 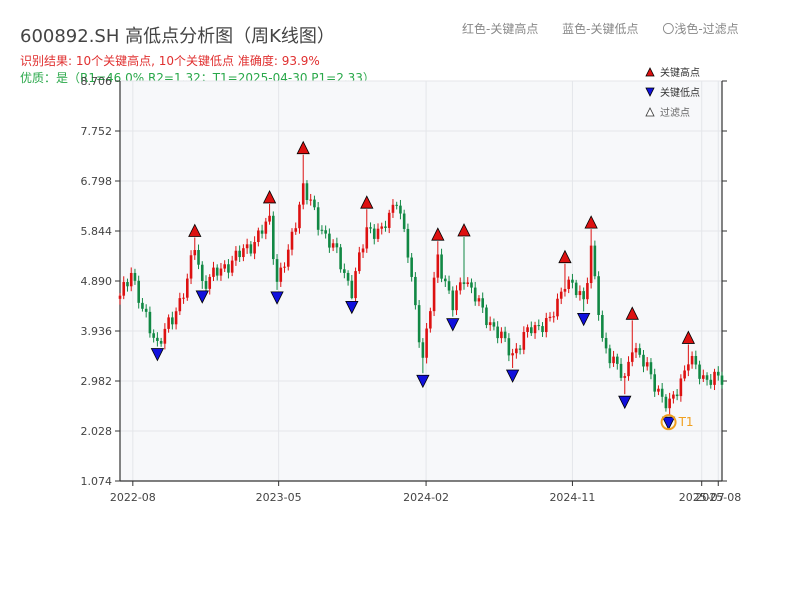 I want to click on t1-label: T1, so click(x=686, y=422).